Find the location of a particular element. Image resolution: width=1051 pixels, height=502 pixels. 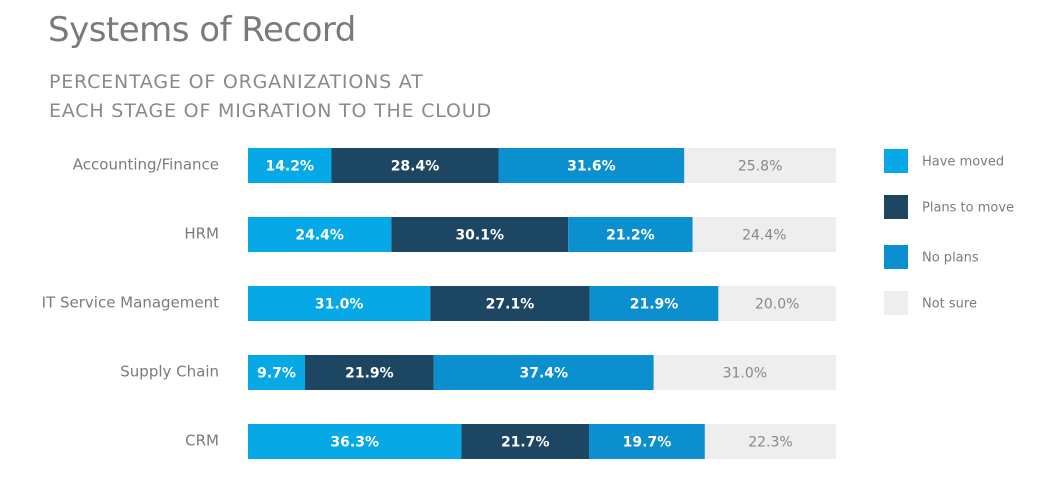

data-label: 28.4% is located at coordinates (415, 167).